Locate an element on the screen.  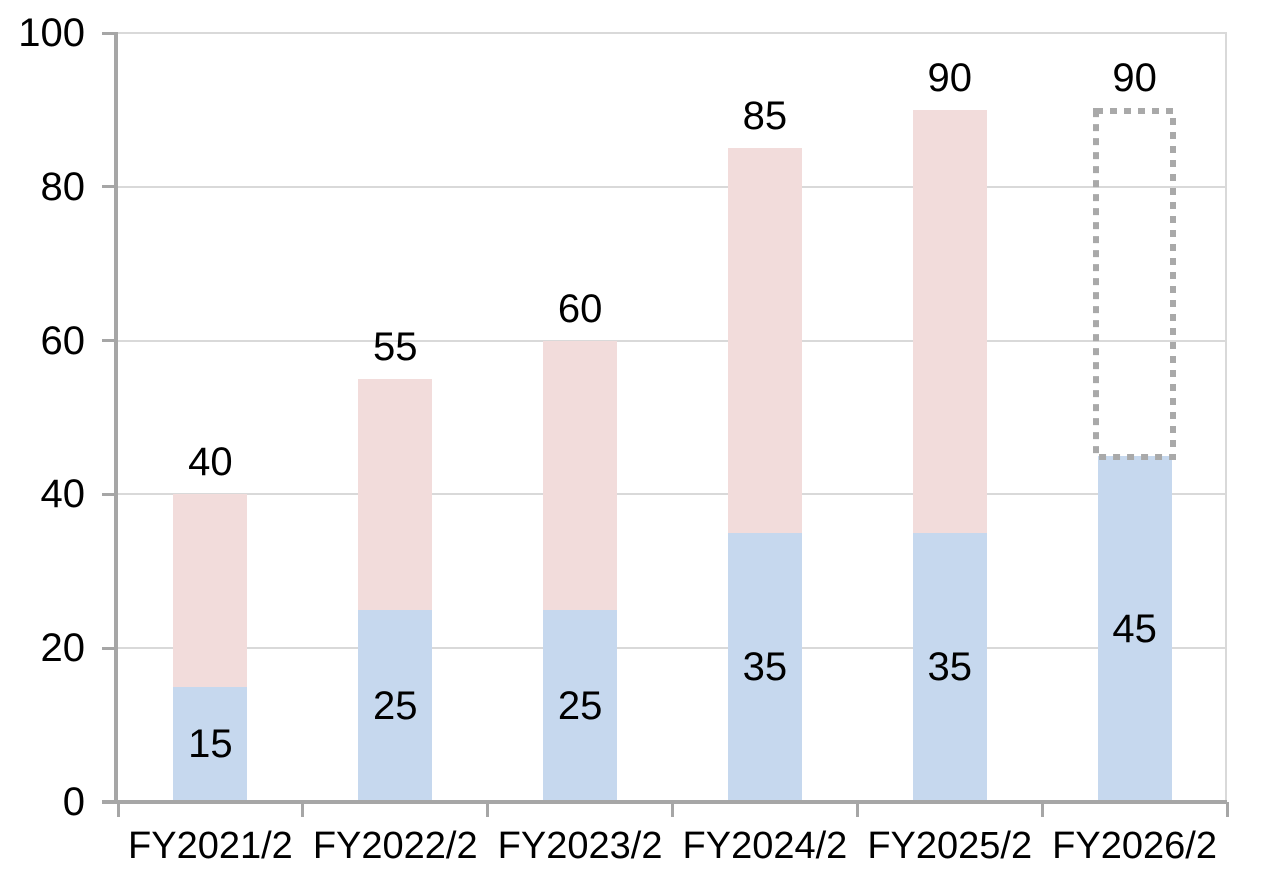
bar-segment-label: 45 is located at coordinates (1134, 628).